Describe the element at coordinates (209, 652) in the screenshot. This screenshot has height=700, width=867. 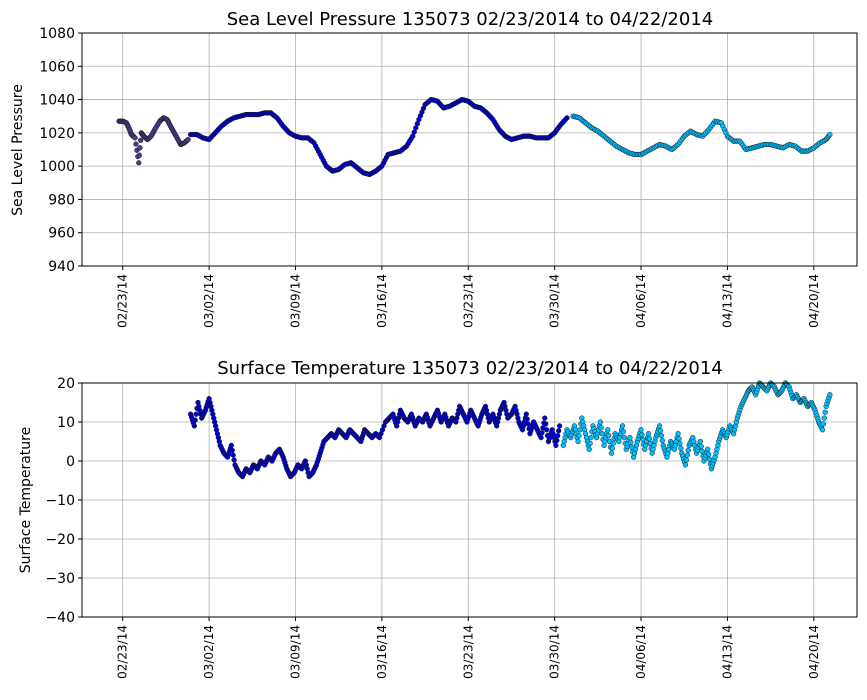
I see `temperature-x-tick-label: 03/02/14` at that location.